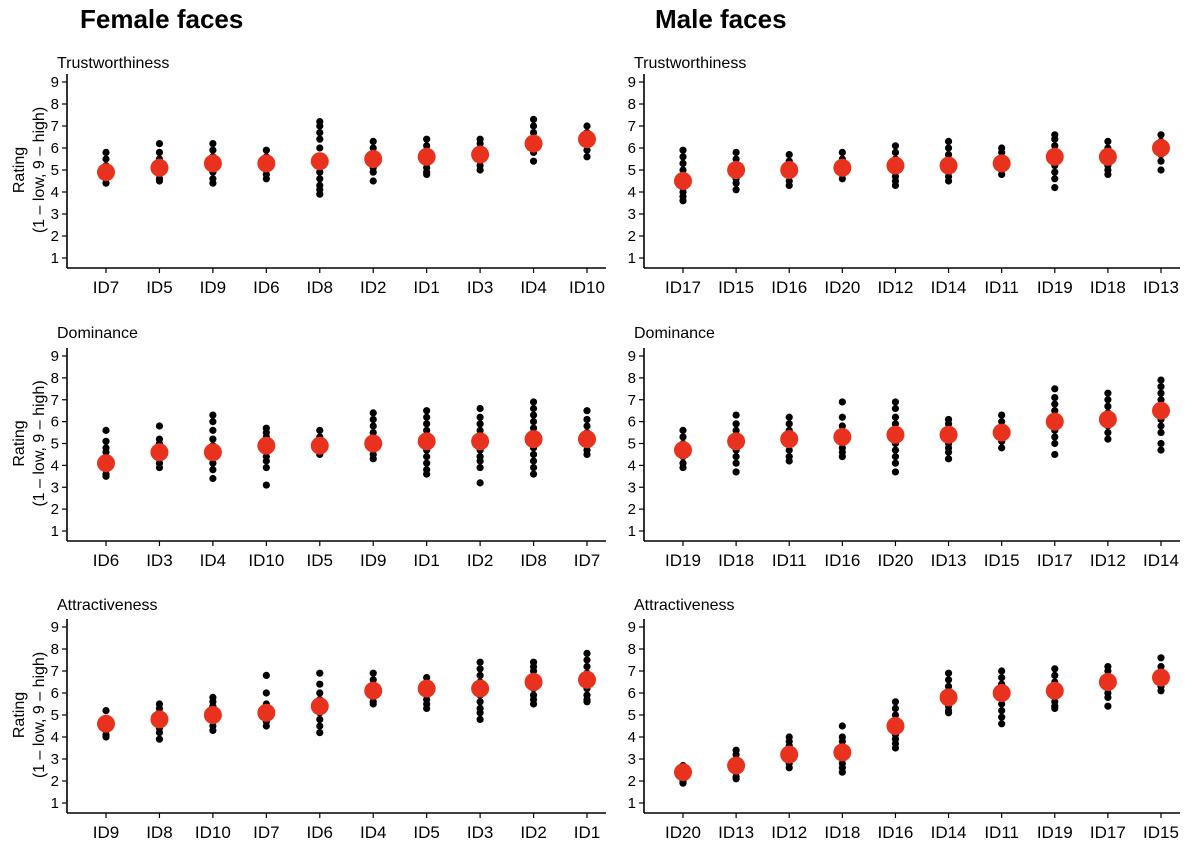  I want to click on female-trustworthiness-mean-point, so click(159, 167).